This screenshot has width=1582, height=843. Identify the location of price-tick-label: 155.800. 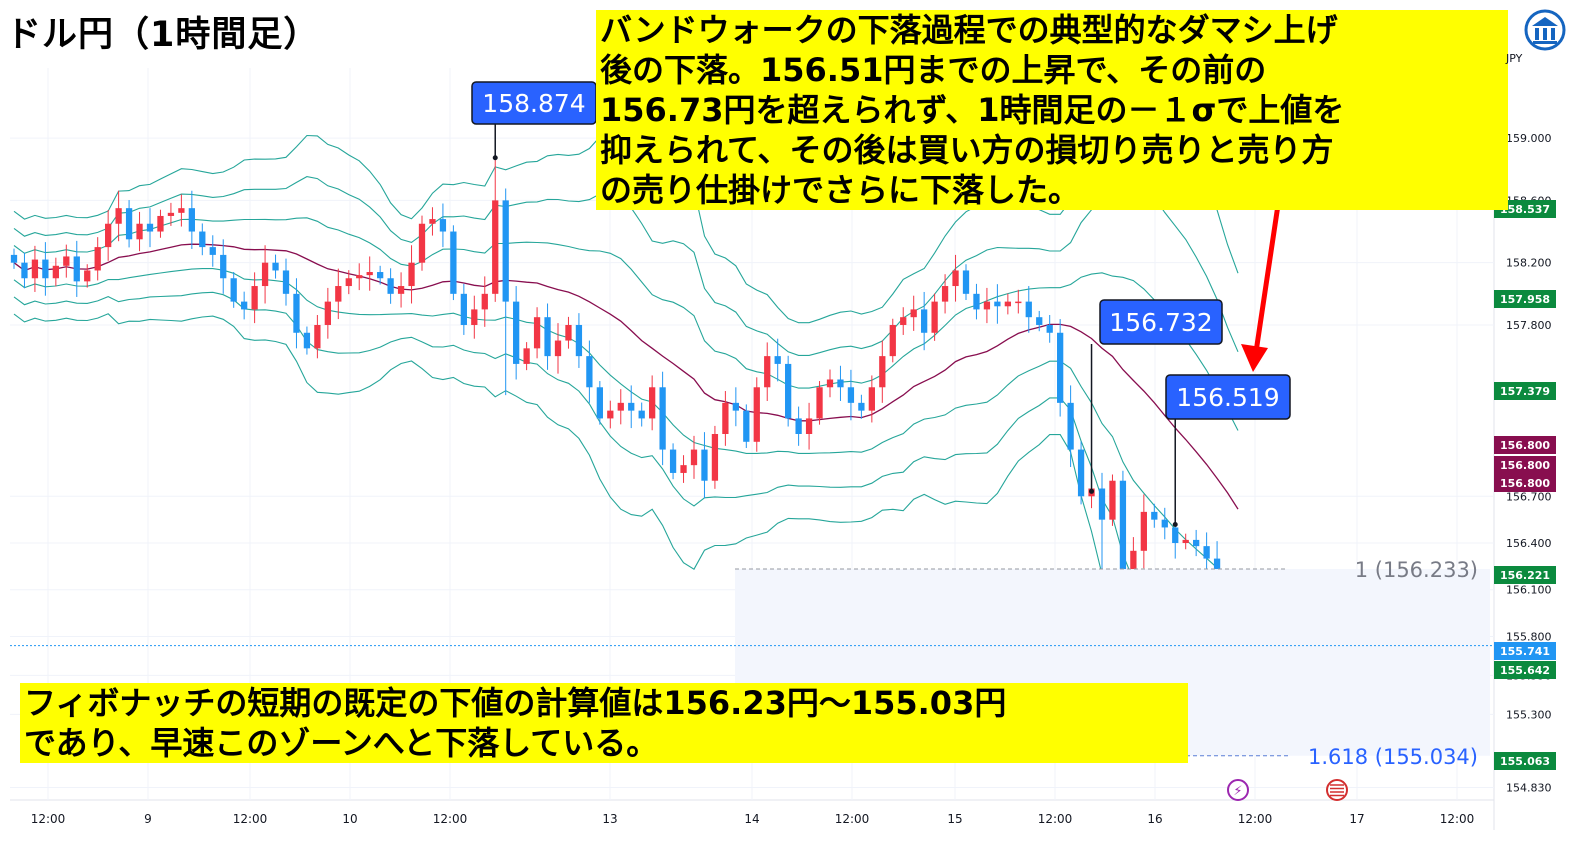
(1529, 636).